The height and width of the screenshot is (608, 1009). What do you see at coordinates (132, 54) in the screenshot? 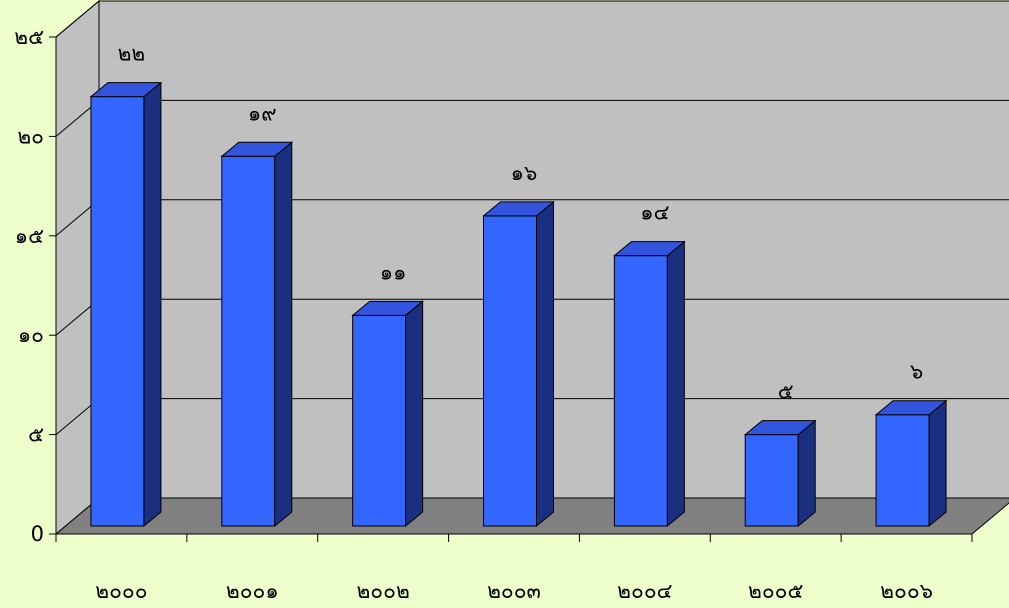
I see `data-label: ๒๒` at bounding box center [132, 54].